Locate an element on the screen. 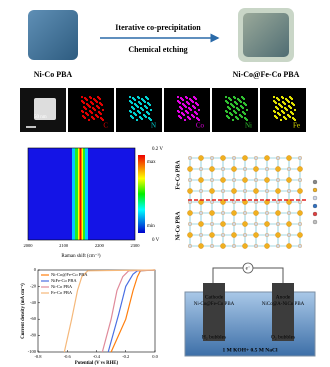 The height and width of the screenshot is (367, 330). legend-label: Fe-Co PBA is located at coordinates (62, 292).